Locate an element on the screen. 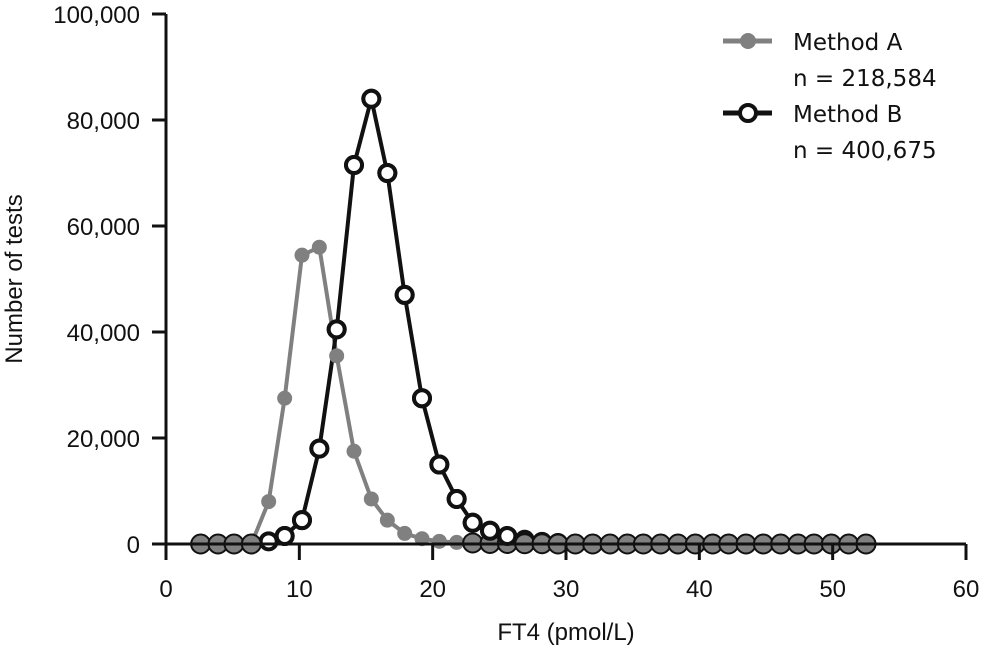 This screenshot has height=652, width=981. legend-marker-filled-circle-icon is located at coordinates (748, 41).